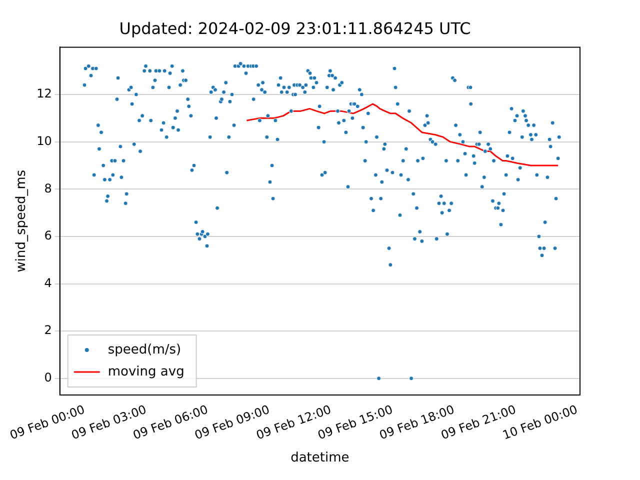  I want to click on y-axis-title: wind_speed_ms, so click(22, 221).